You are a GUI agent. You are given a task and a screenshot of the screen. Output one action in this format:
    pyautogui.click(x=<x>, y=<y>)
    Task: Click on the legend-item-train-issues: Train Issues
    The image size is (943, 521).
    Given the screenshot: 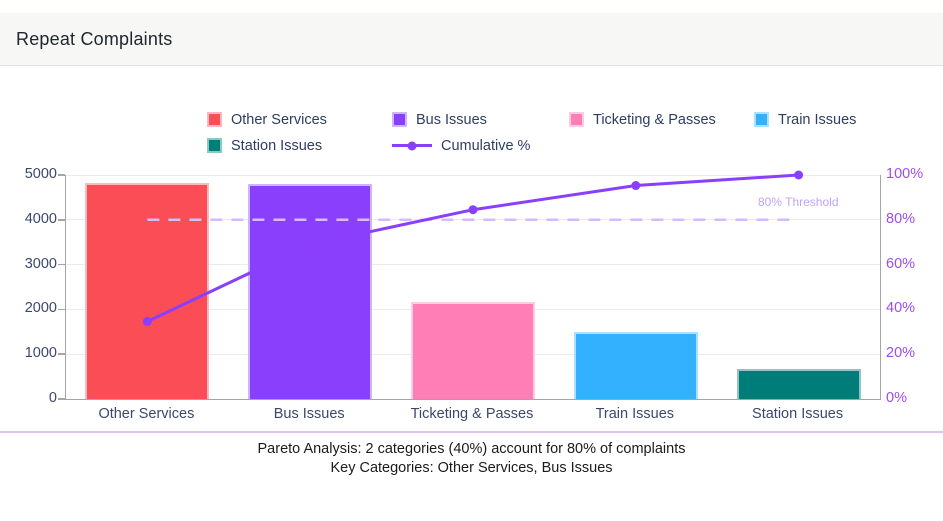 What is the action you would take?
    pyautogui.click(x=805, y=120)
    